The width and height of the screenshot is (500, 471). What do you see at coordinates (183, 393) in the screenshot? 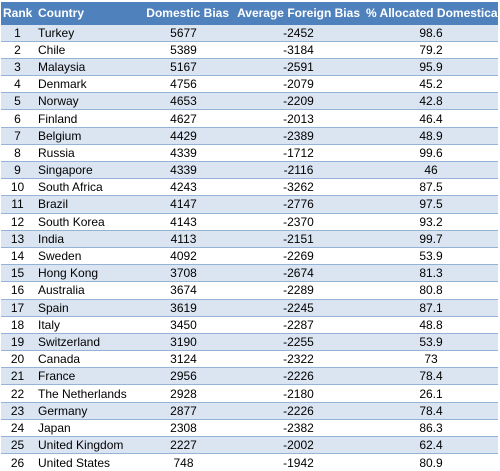
I see `cell-domestic-bias: 2928` at bounding box center [183, 393].